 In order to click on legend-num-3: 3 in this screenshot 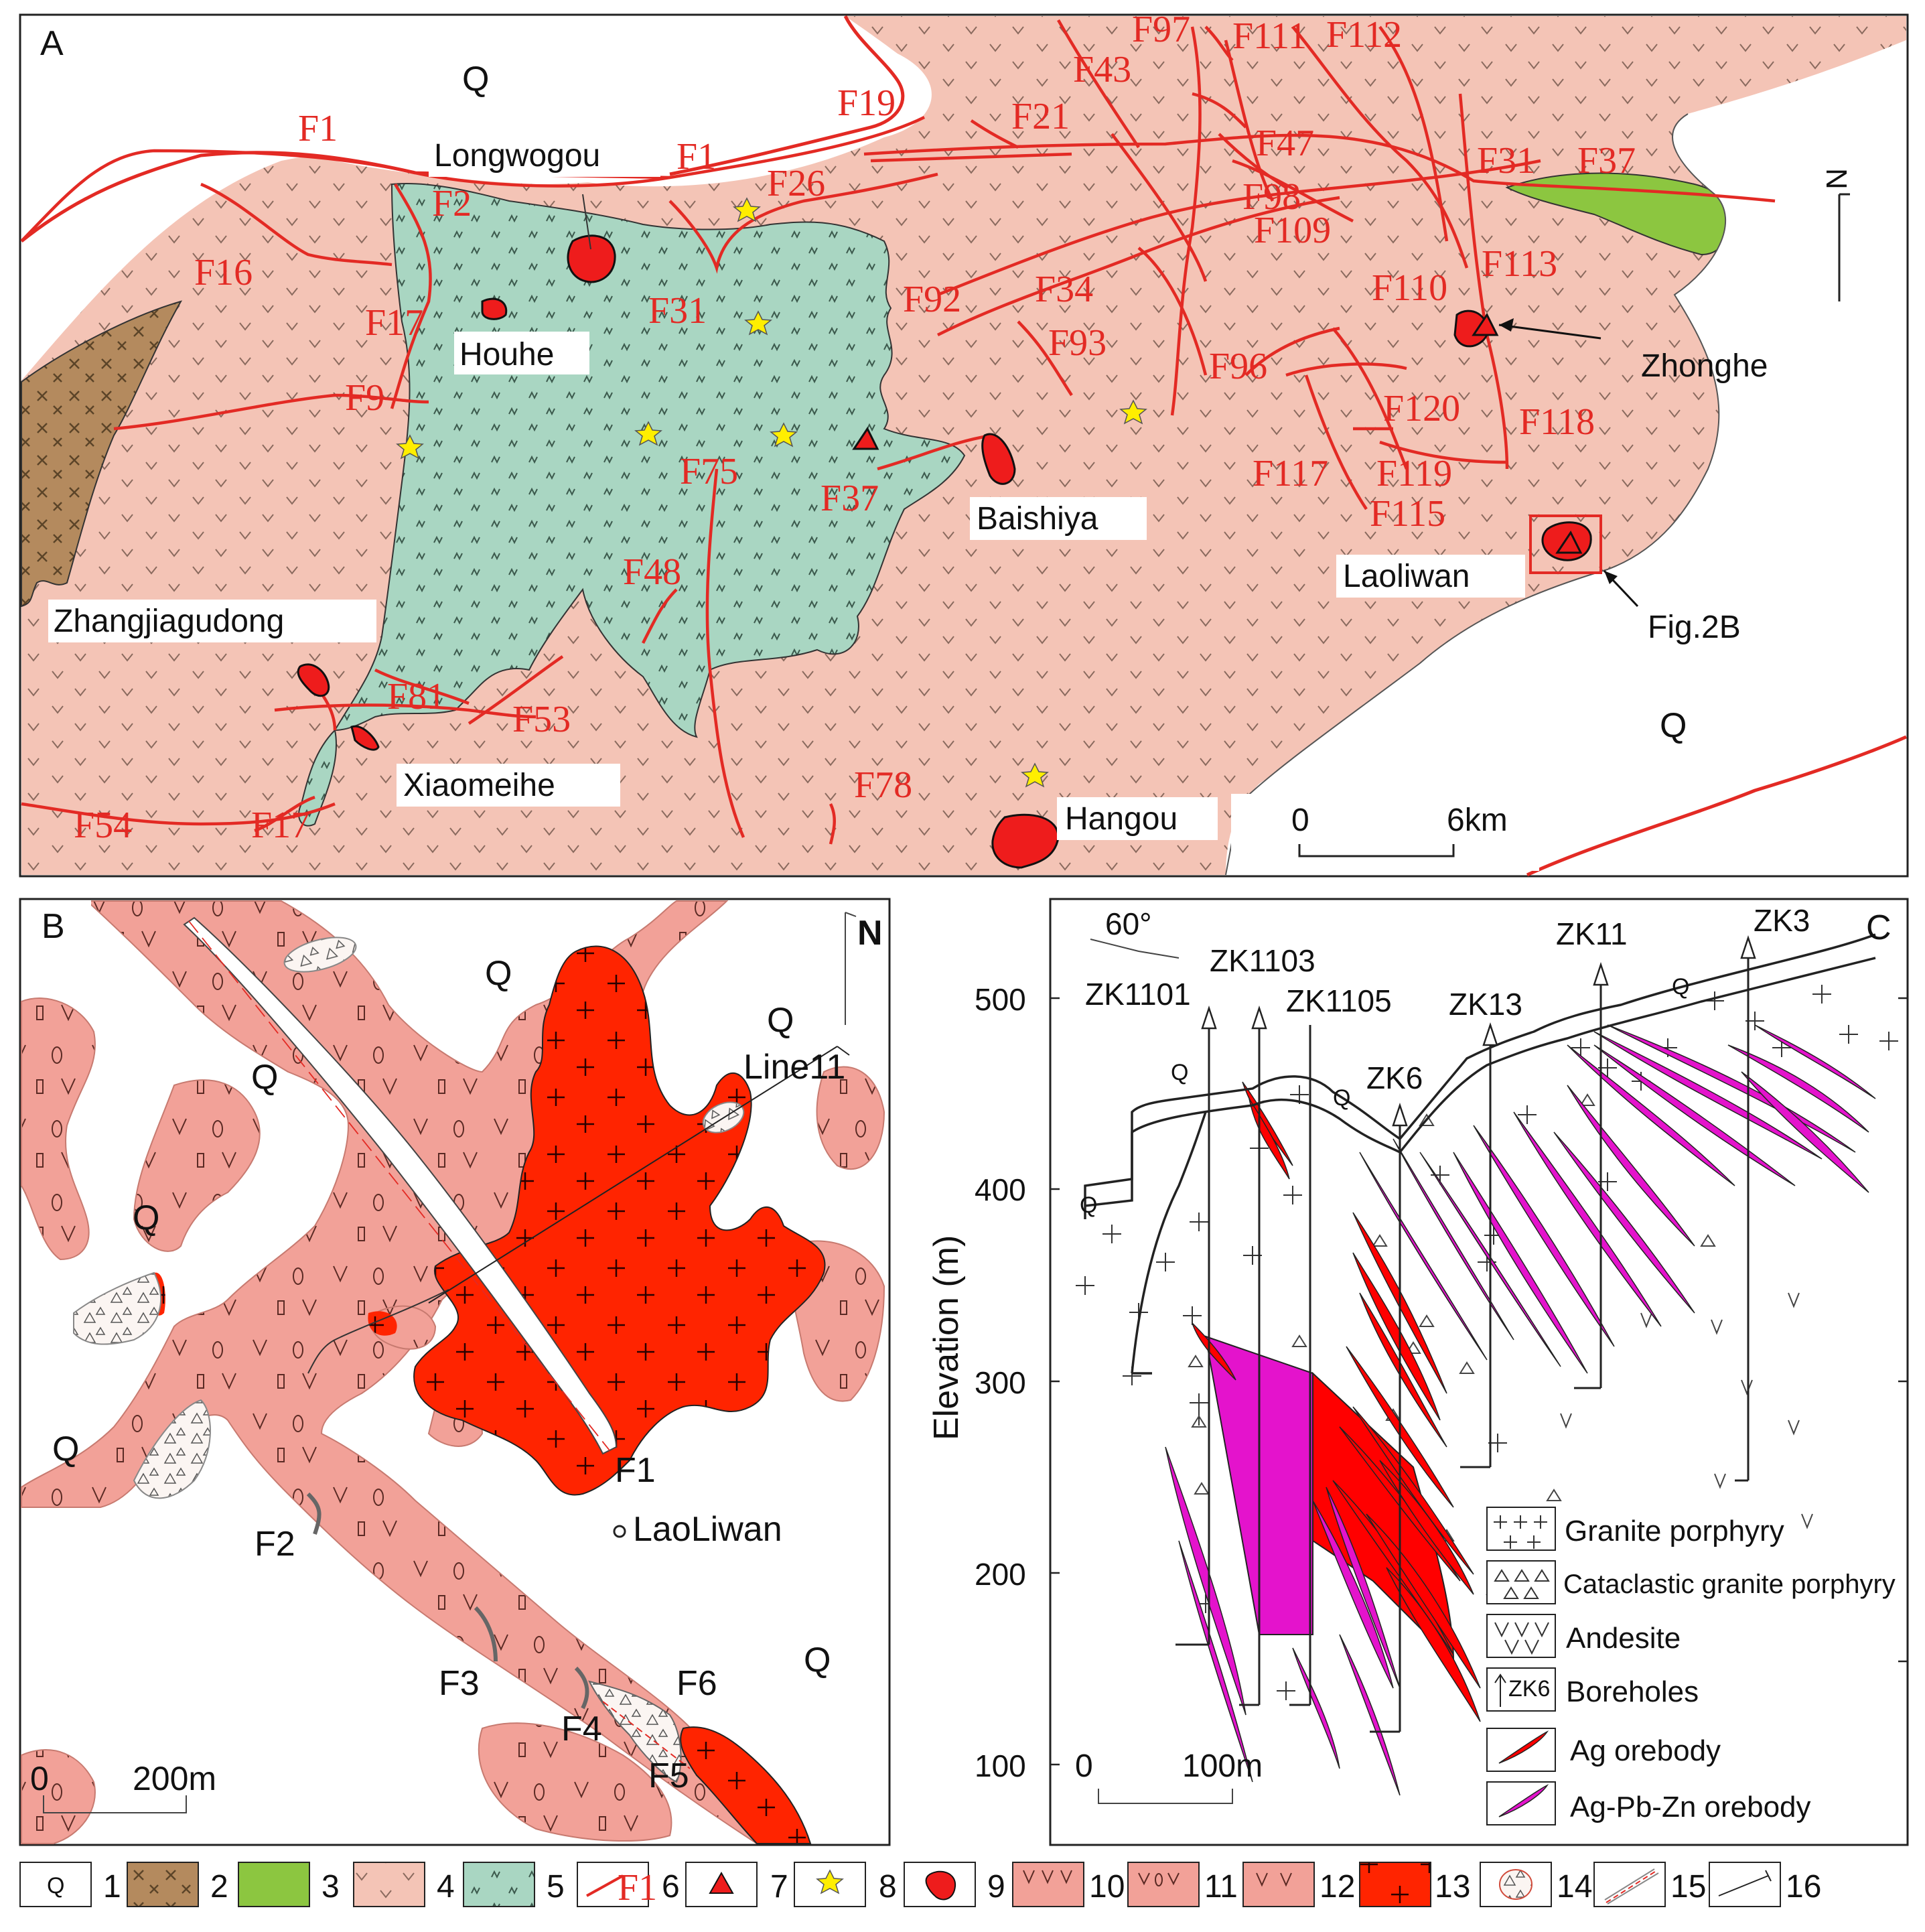, I will do `click(331, 1887)`.